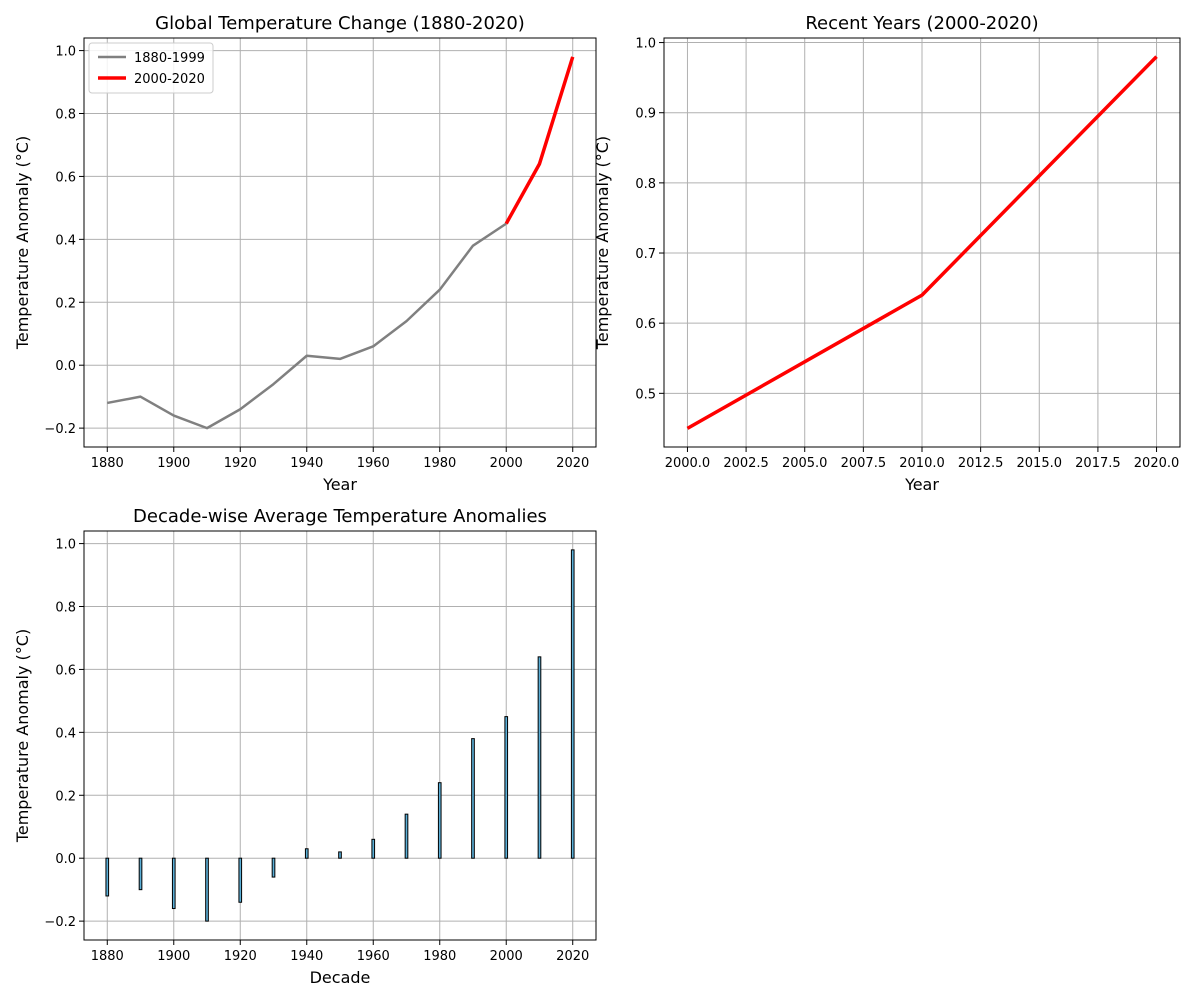 This screenshot has height=1004, width=1200. I want to click on y-tick-label: 0.5, so click(645, 394).